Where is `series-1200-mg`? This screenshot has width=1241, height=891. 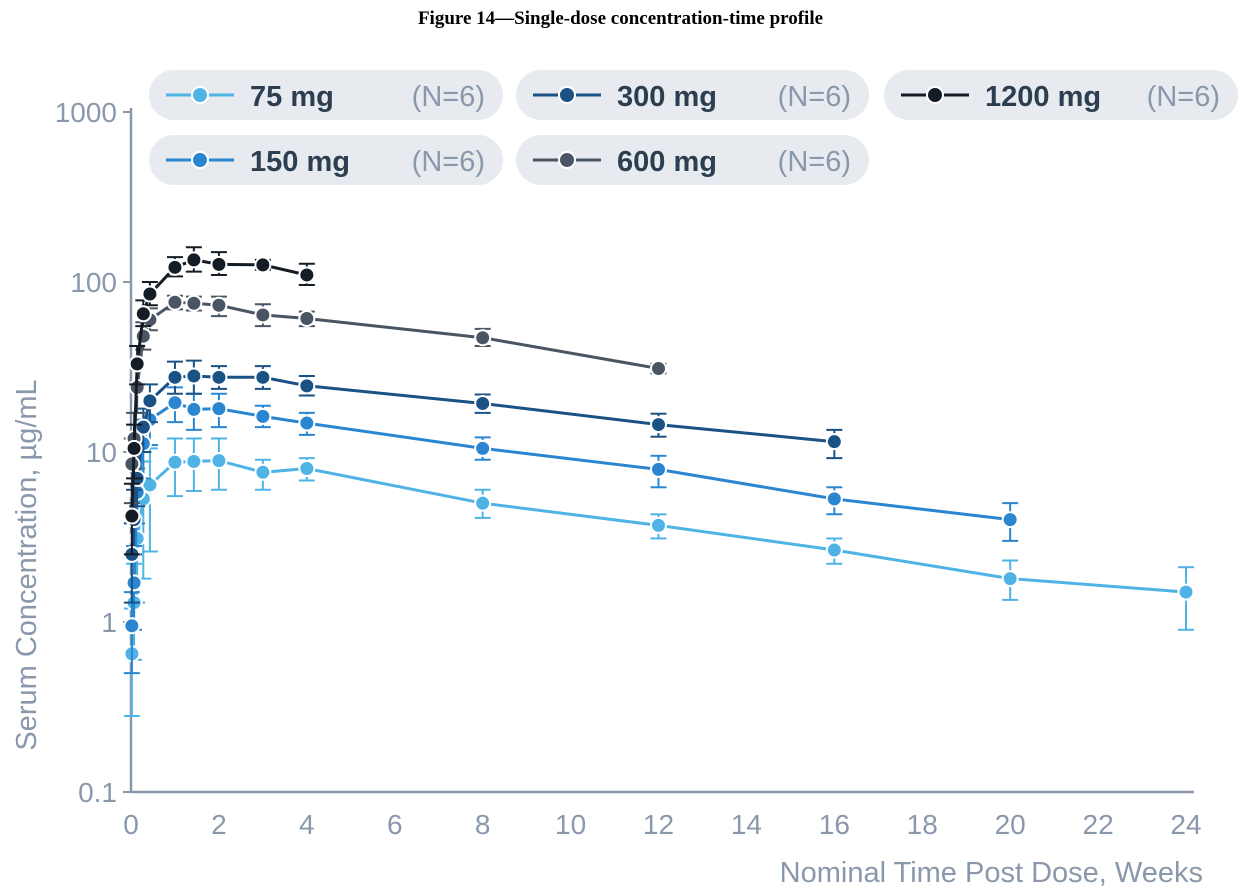 series-1200-mg is located at coordinates (219, 401).